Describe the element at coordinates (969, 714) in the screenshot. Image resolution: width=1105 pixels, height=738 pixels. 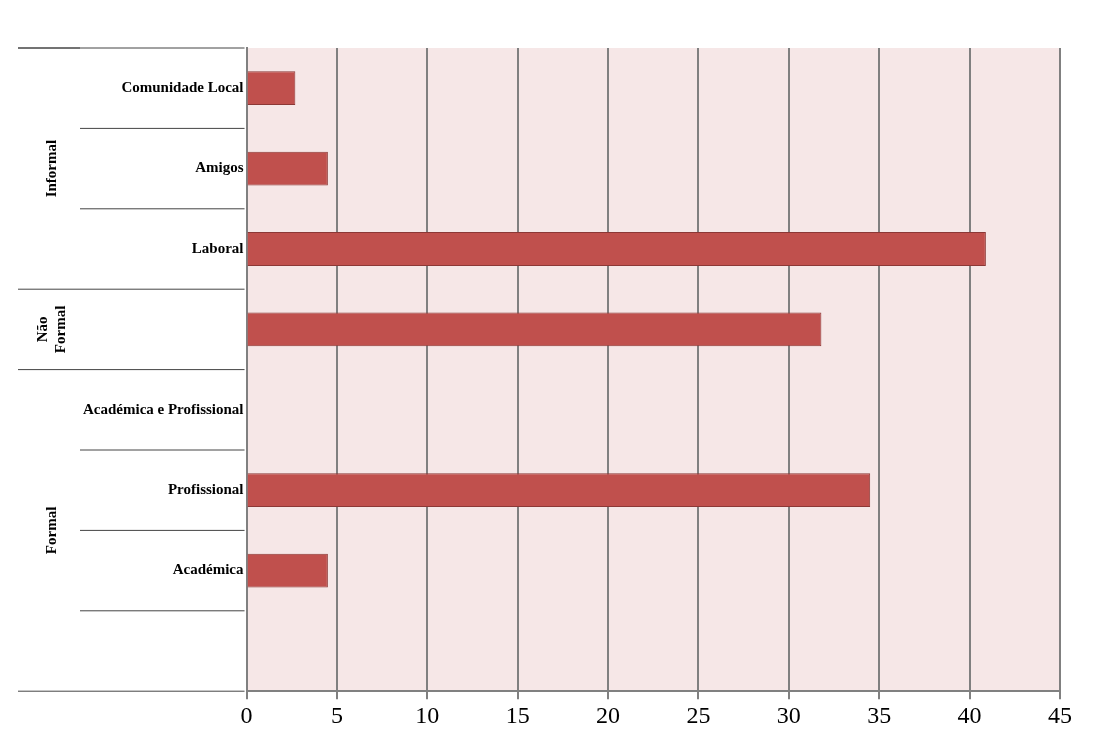
I see `x-tick-label: 40` at that location.